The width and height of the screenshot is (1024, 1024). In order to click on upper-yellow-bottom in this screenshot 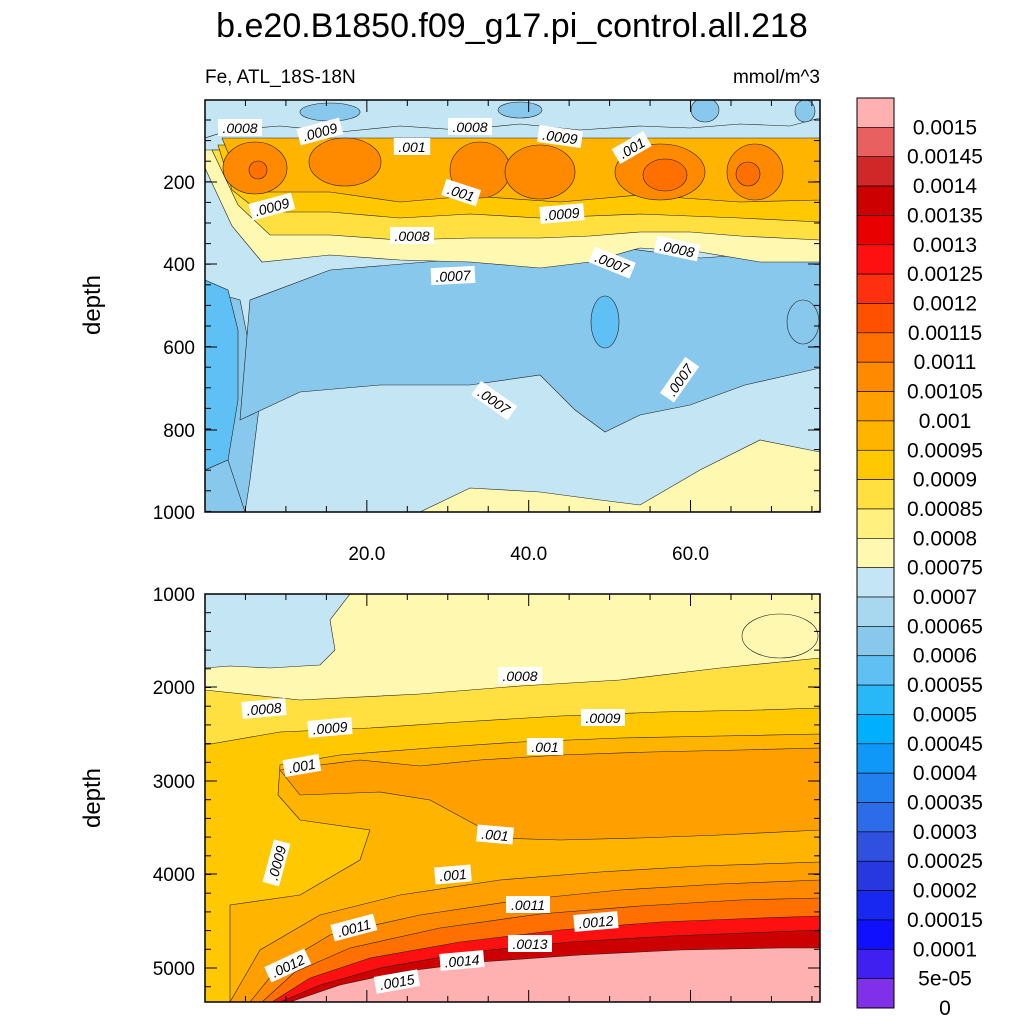, I will do `click(619, 475)`.